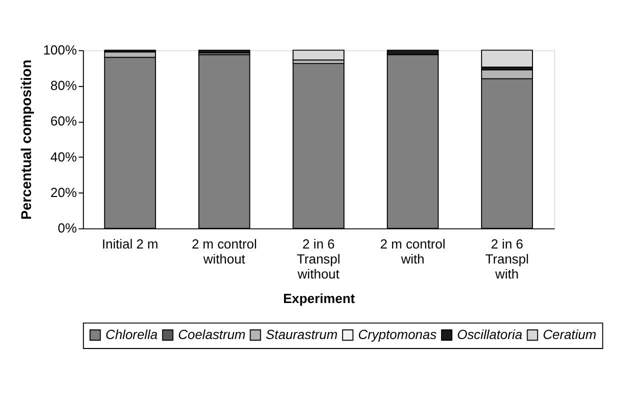 The width and height of the screenshot is (622, 416). What do you see at coordinates (302, 334) in the screenshot?
I see `legend-label: Staurastrum` at bounding box center [302, 334].